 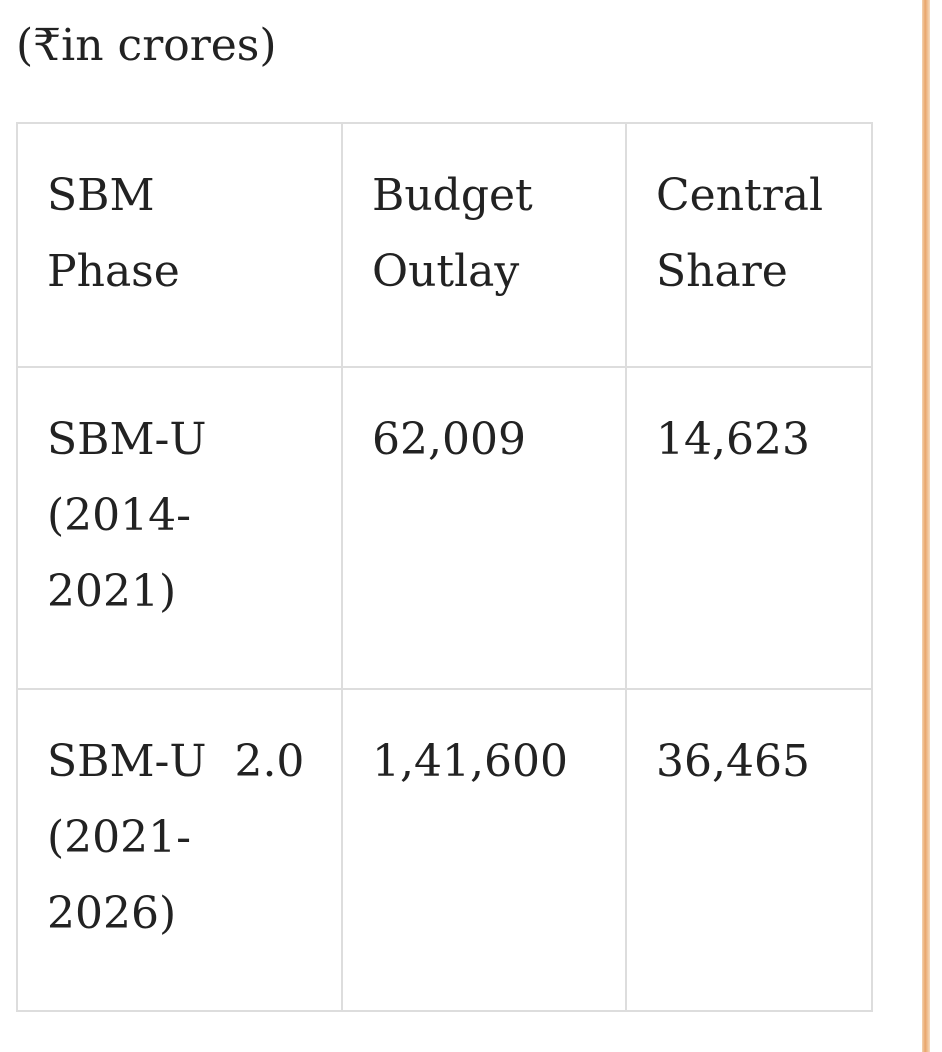 What do you see at coordinates (749, 528) in the screenshot?
I see `table-cell: 14,623` at bounding box center [749, 528].